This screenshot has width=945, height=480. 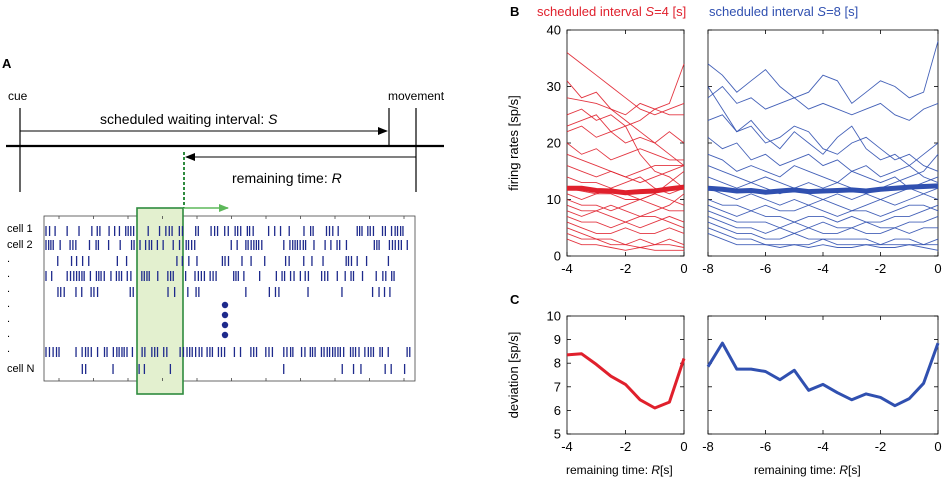 I want to click on y-tick-label: 30, so click(x=554, y=86).